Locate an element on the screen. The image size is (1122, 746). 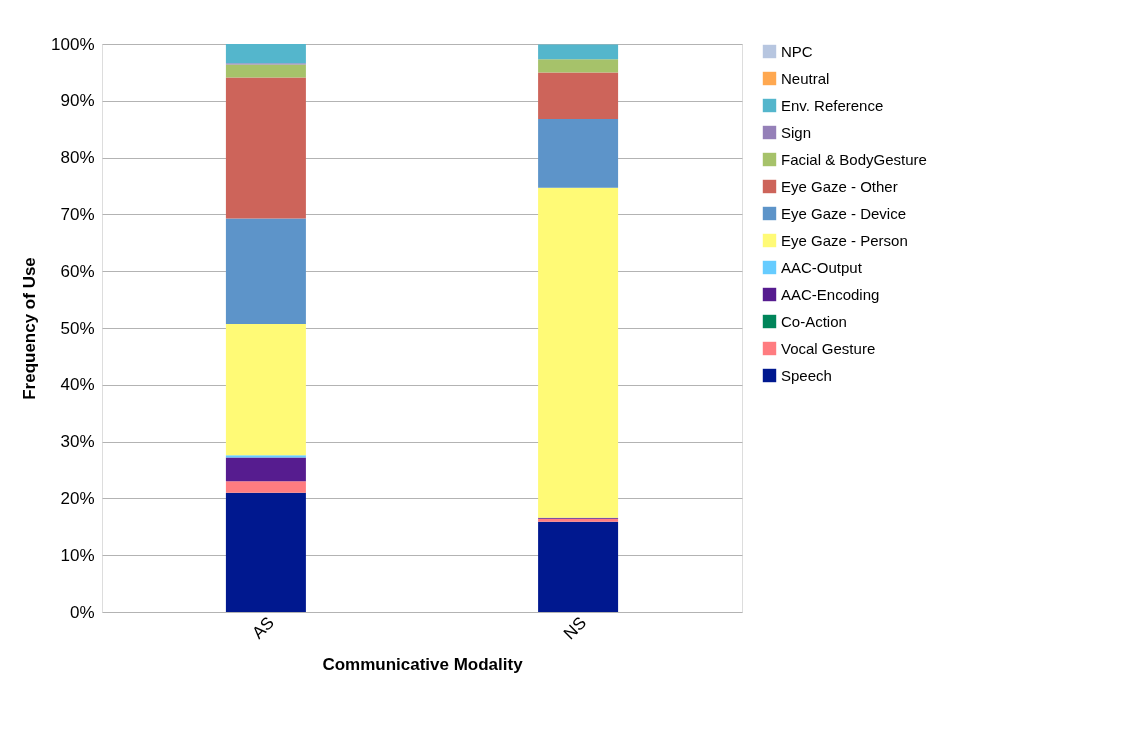
legend-label: NPC is located at coordinates (797, 51).